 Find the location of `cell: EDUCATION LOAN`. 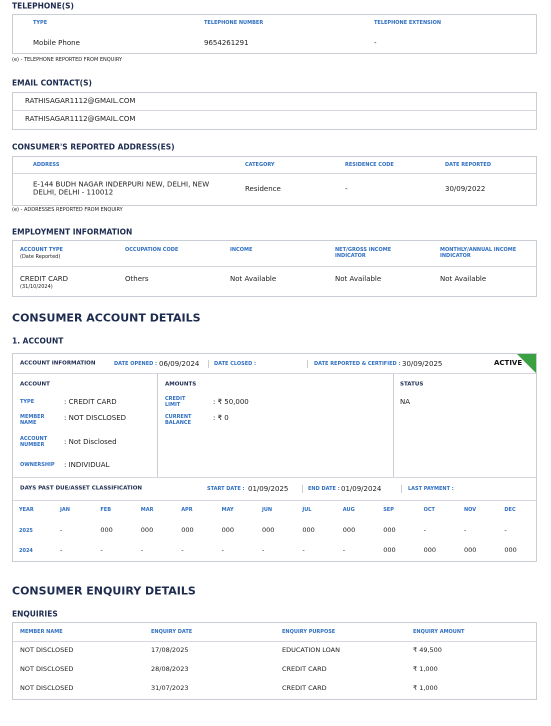

cell: EDUCATION LOAN is located at coordinates (311, 650).